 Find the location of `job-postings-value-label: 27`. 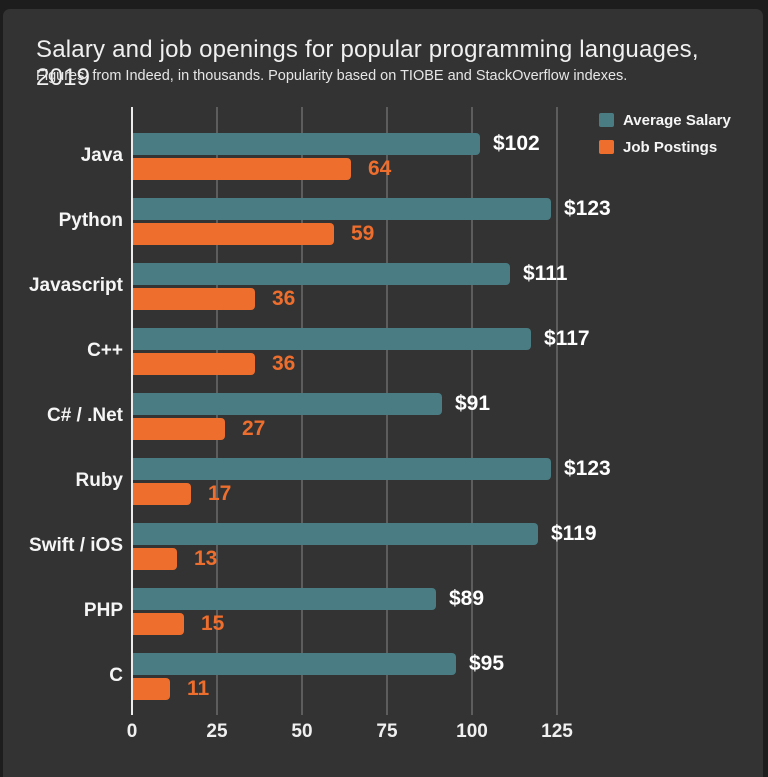

job-postings-value-label: 27 is located at coordinates (254, 428).